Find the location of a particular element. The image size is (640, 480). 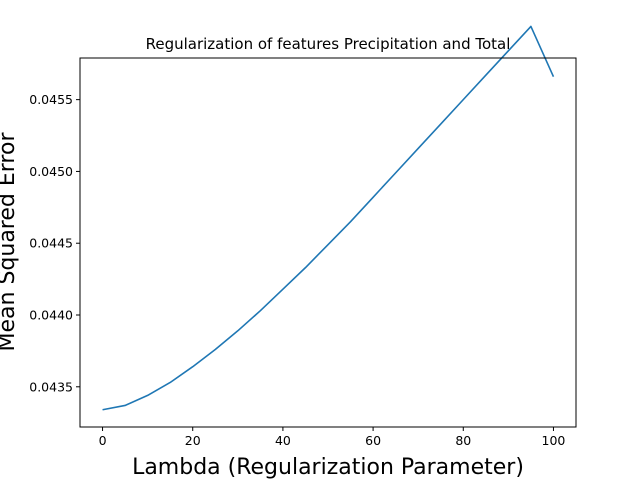

y-tick-label: 0.0450 is located at coordinates (51, 171).